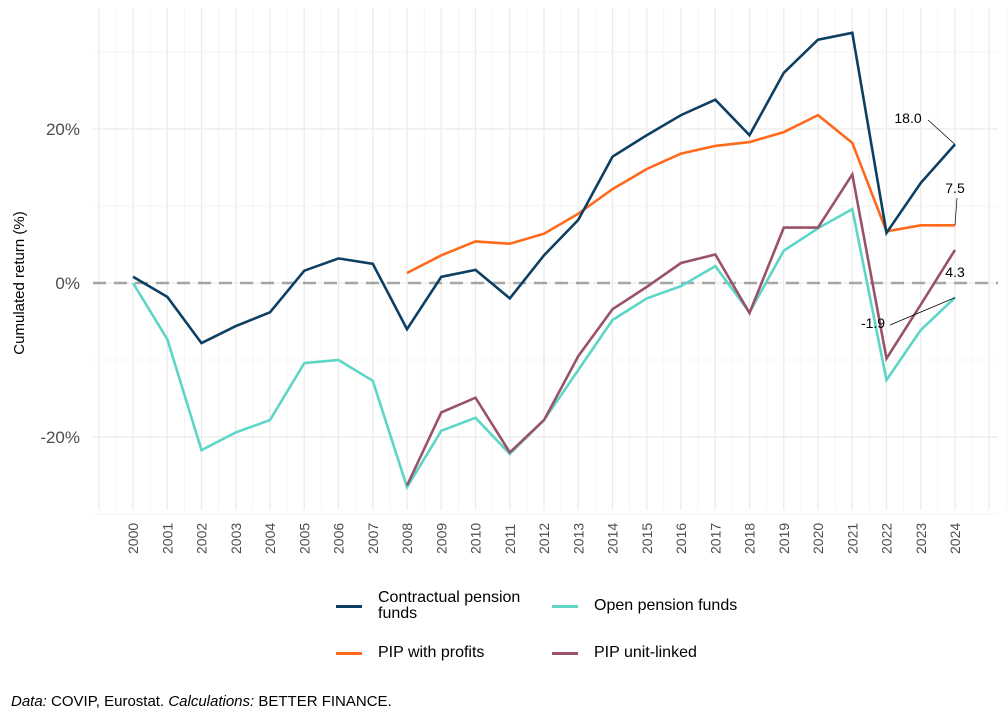  What do you see at coordinates (270, 538) in the screenshot?
I see `x-tick-label: 2004` at bounding box center [270, 538].